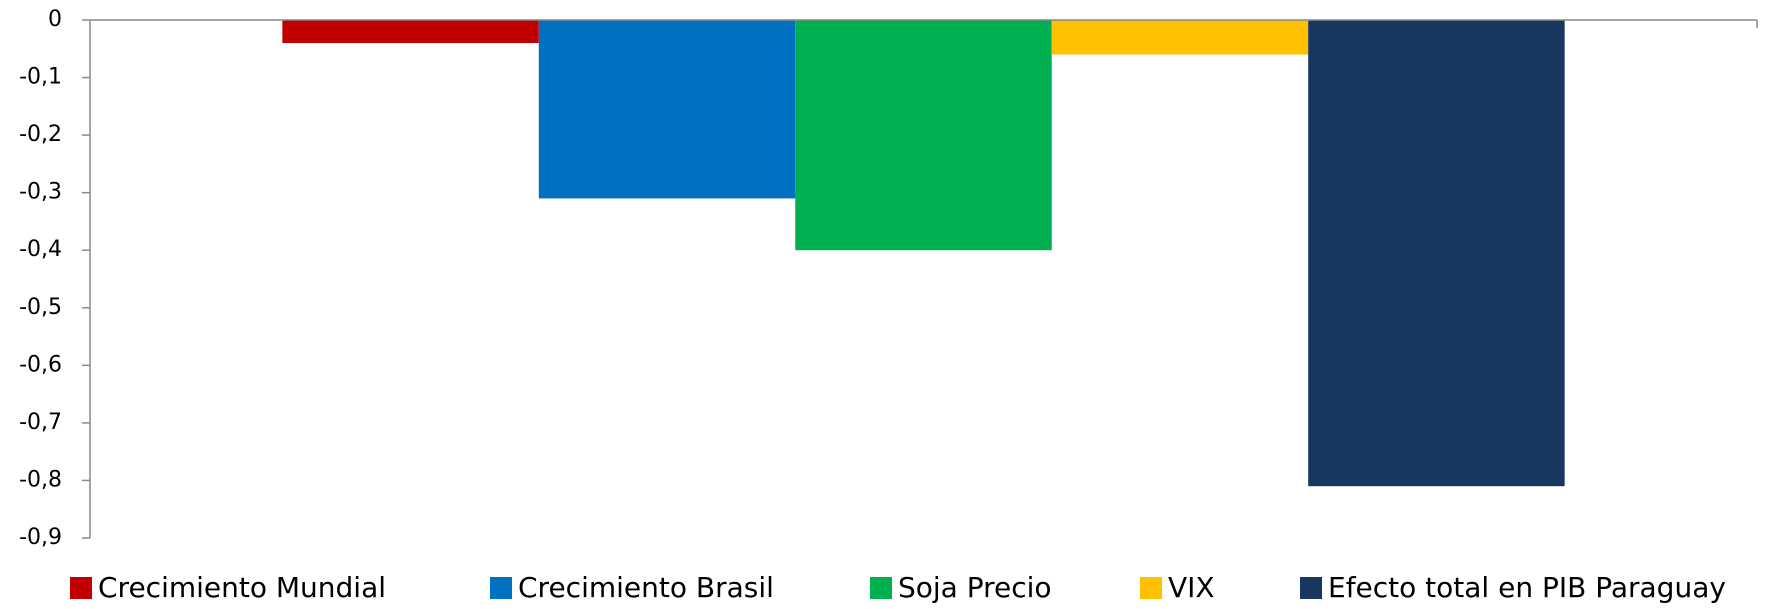 The image size is (1773, 609). I want to click on y-tick-label: -0,5, so click(40, 307).